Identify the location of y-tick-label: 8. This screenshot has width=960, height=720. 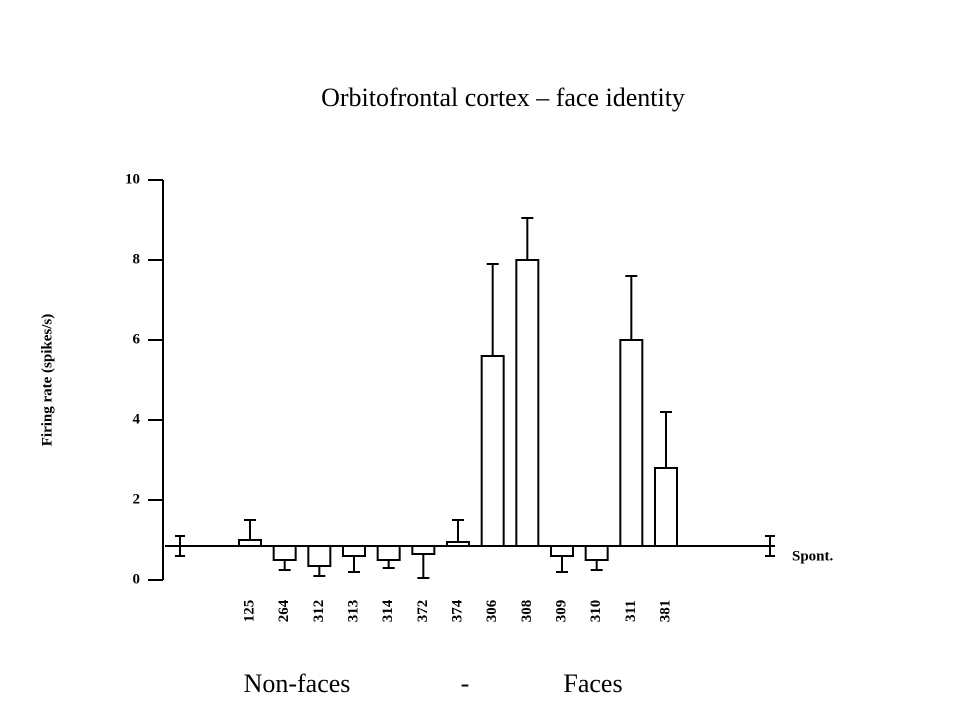
(137, 259).